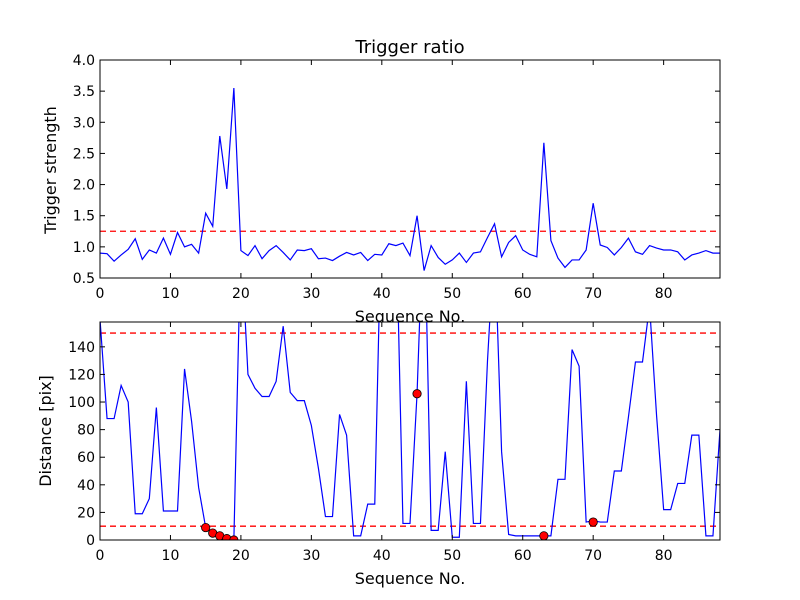  I want to click on y-tick-label: 60, so click(86, 458).